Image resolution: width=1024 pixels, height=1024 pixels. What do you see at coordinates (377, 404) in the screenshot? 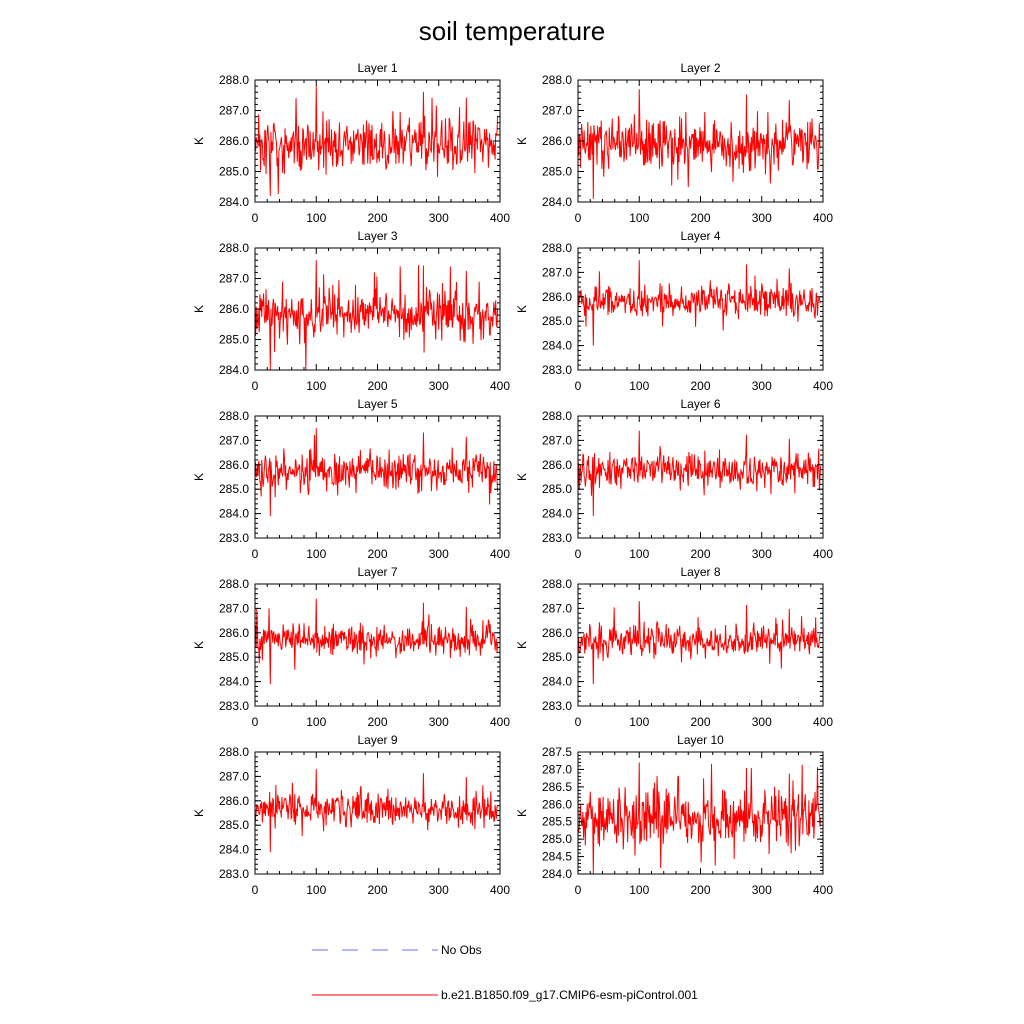
I see `panel-title: Layer 5` at bounding box center [377, 404].